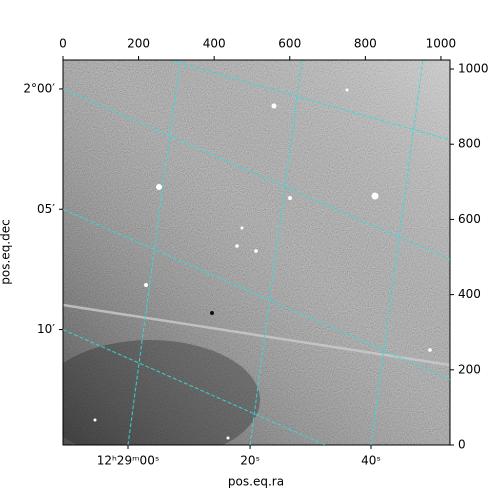 Image resolution: width=500 pixels, height=500 pixels. What do you see at coordinates (469, 144) in the screenshot?
I see `y-tick-label: 800` at bounding box center [469, 144].